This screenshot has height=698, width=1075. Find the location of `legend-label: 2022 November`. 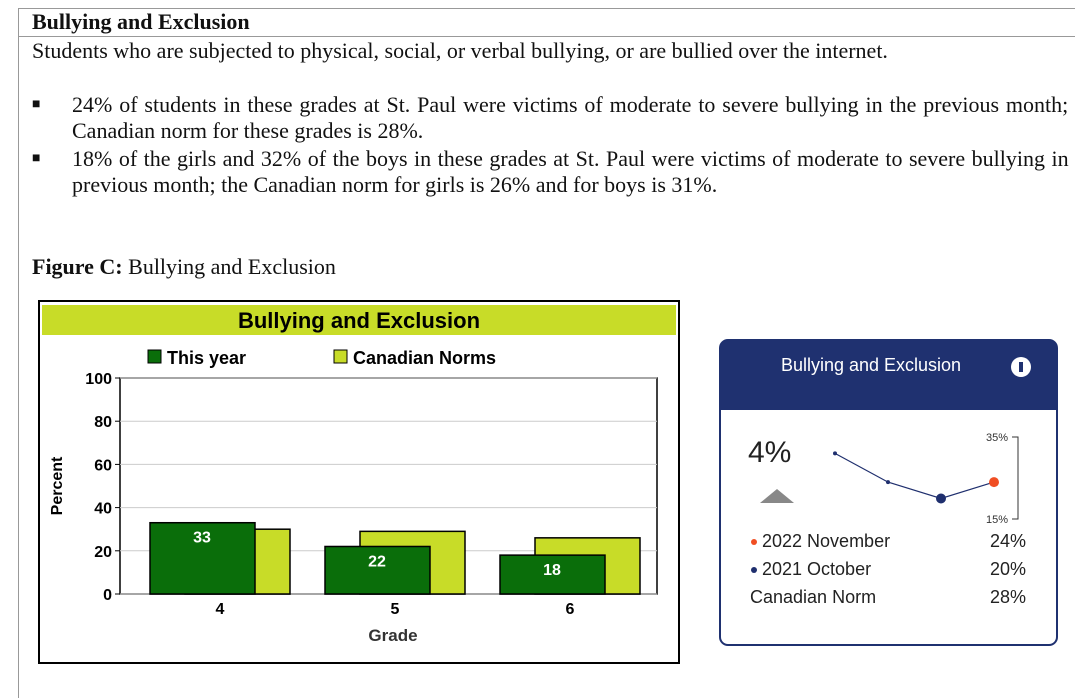

legend-label: 2022 November is located at coordinates (826, 541).